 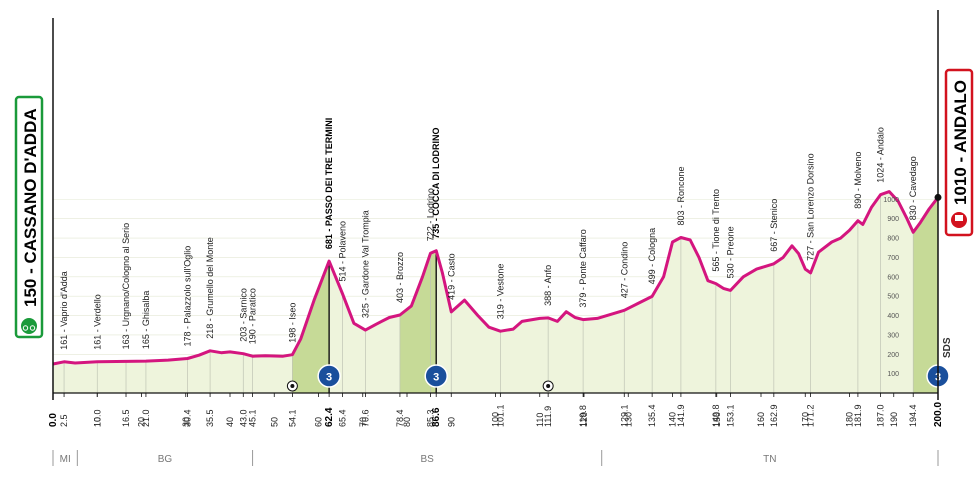 What do you see at coordinates (210, 418) in the screenshot?
I see `km-tick-label: 35.5` at bounding box center [210, 418].